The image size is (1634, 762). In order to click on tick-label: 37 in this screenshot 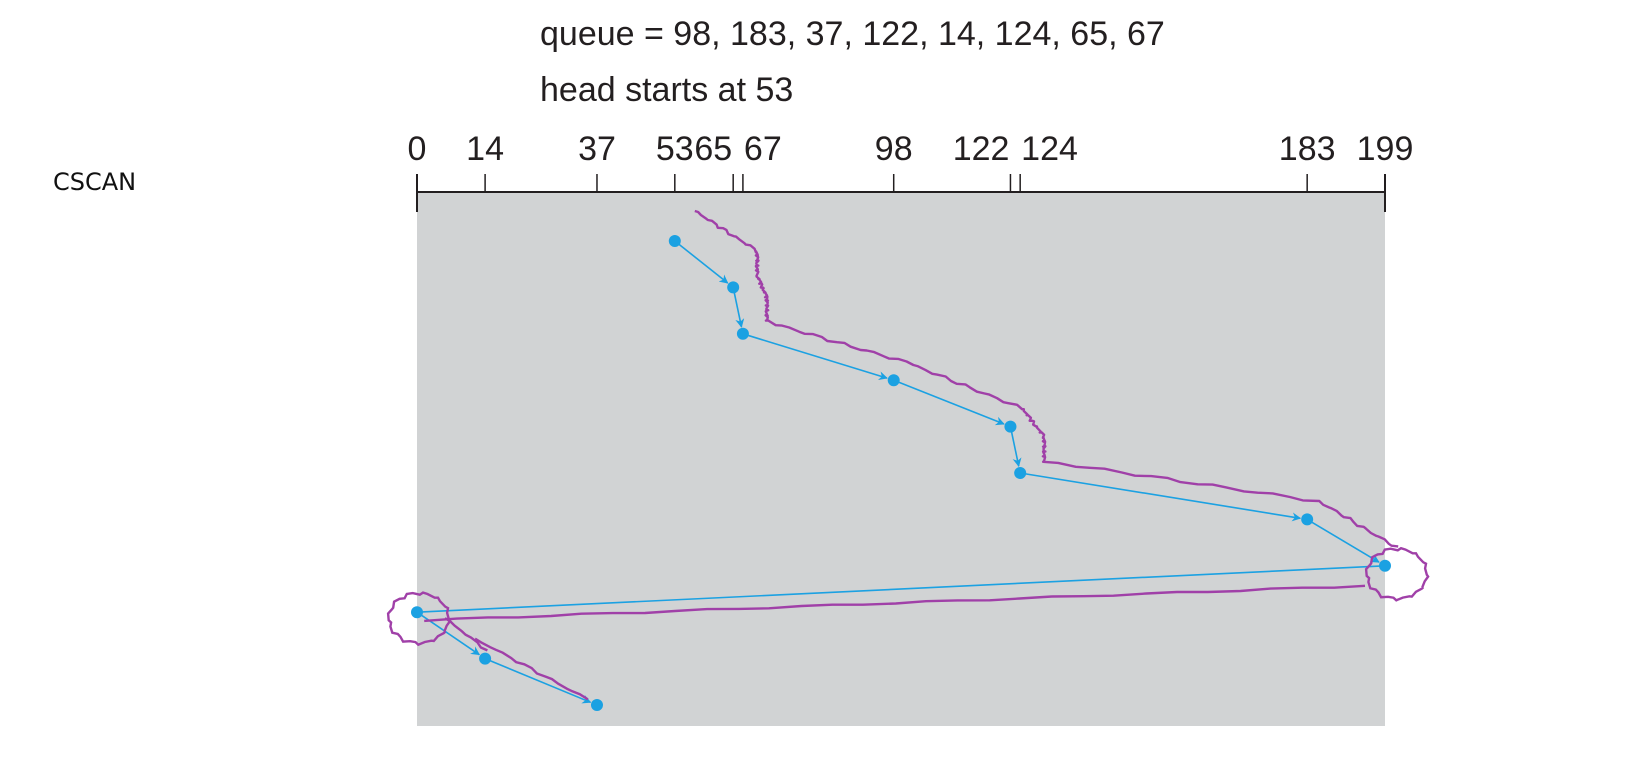, I will do `click(597, 149)`.